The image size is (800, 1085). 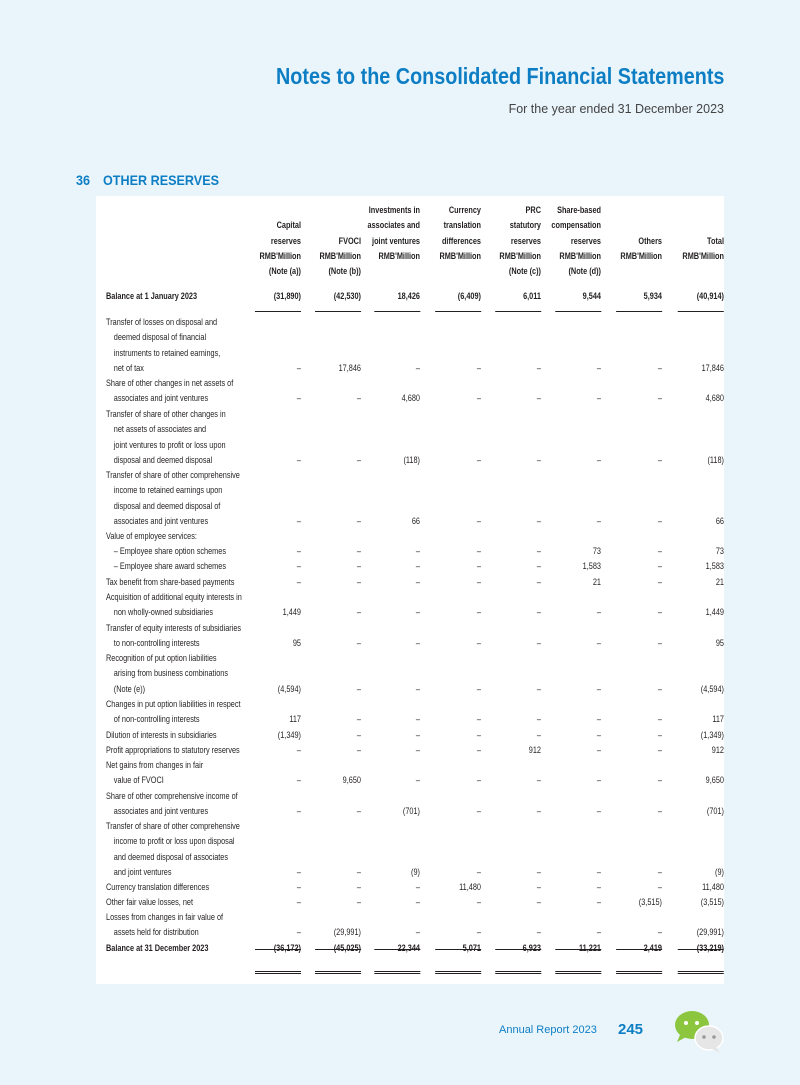 What do you see at coordinates (157, 886) in the screenshot?
I see `row-label: Currency translation differences` at bounding box center [157, 886].